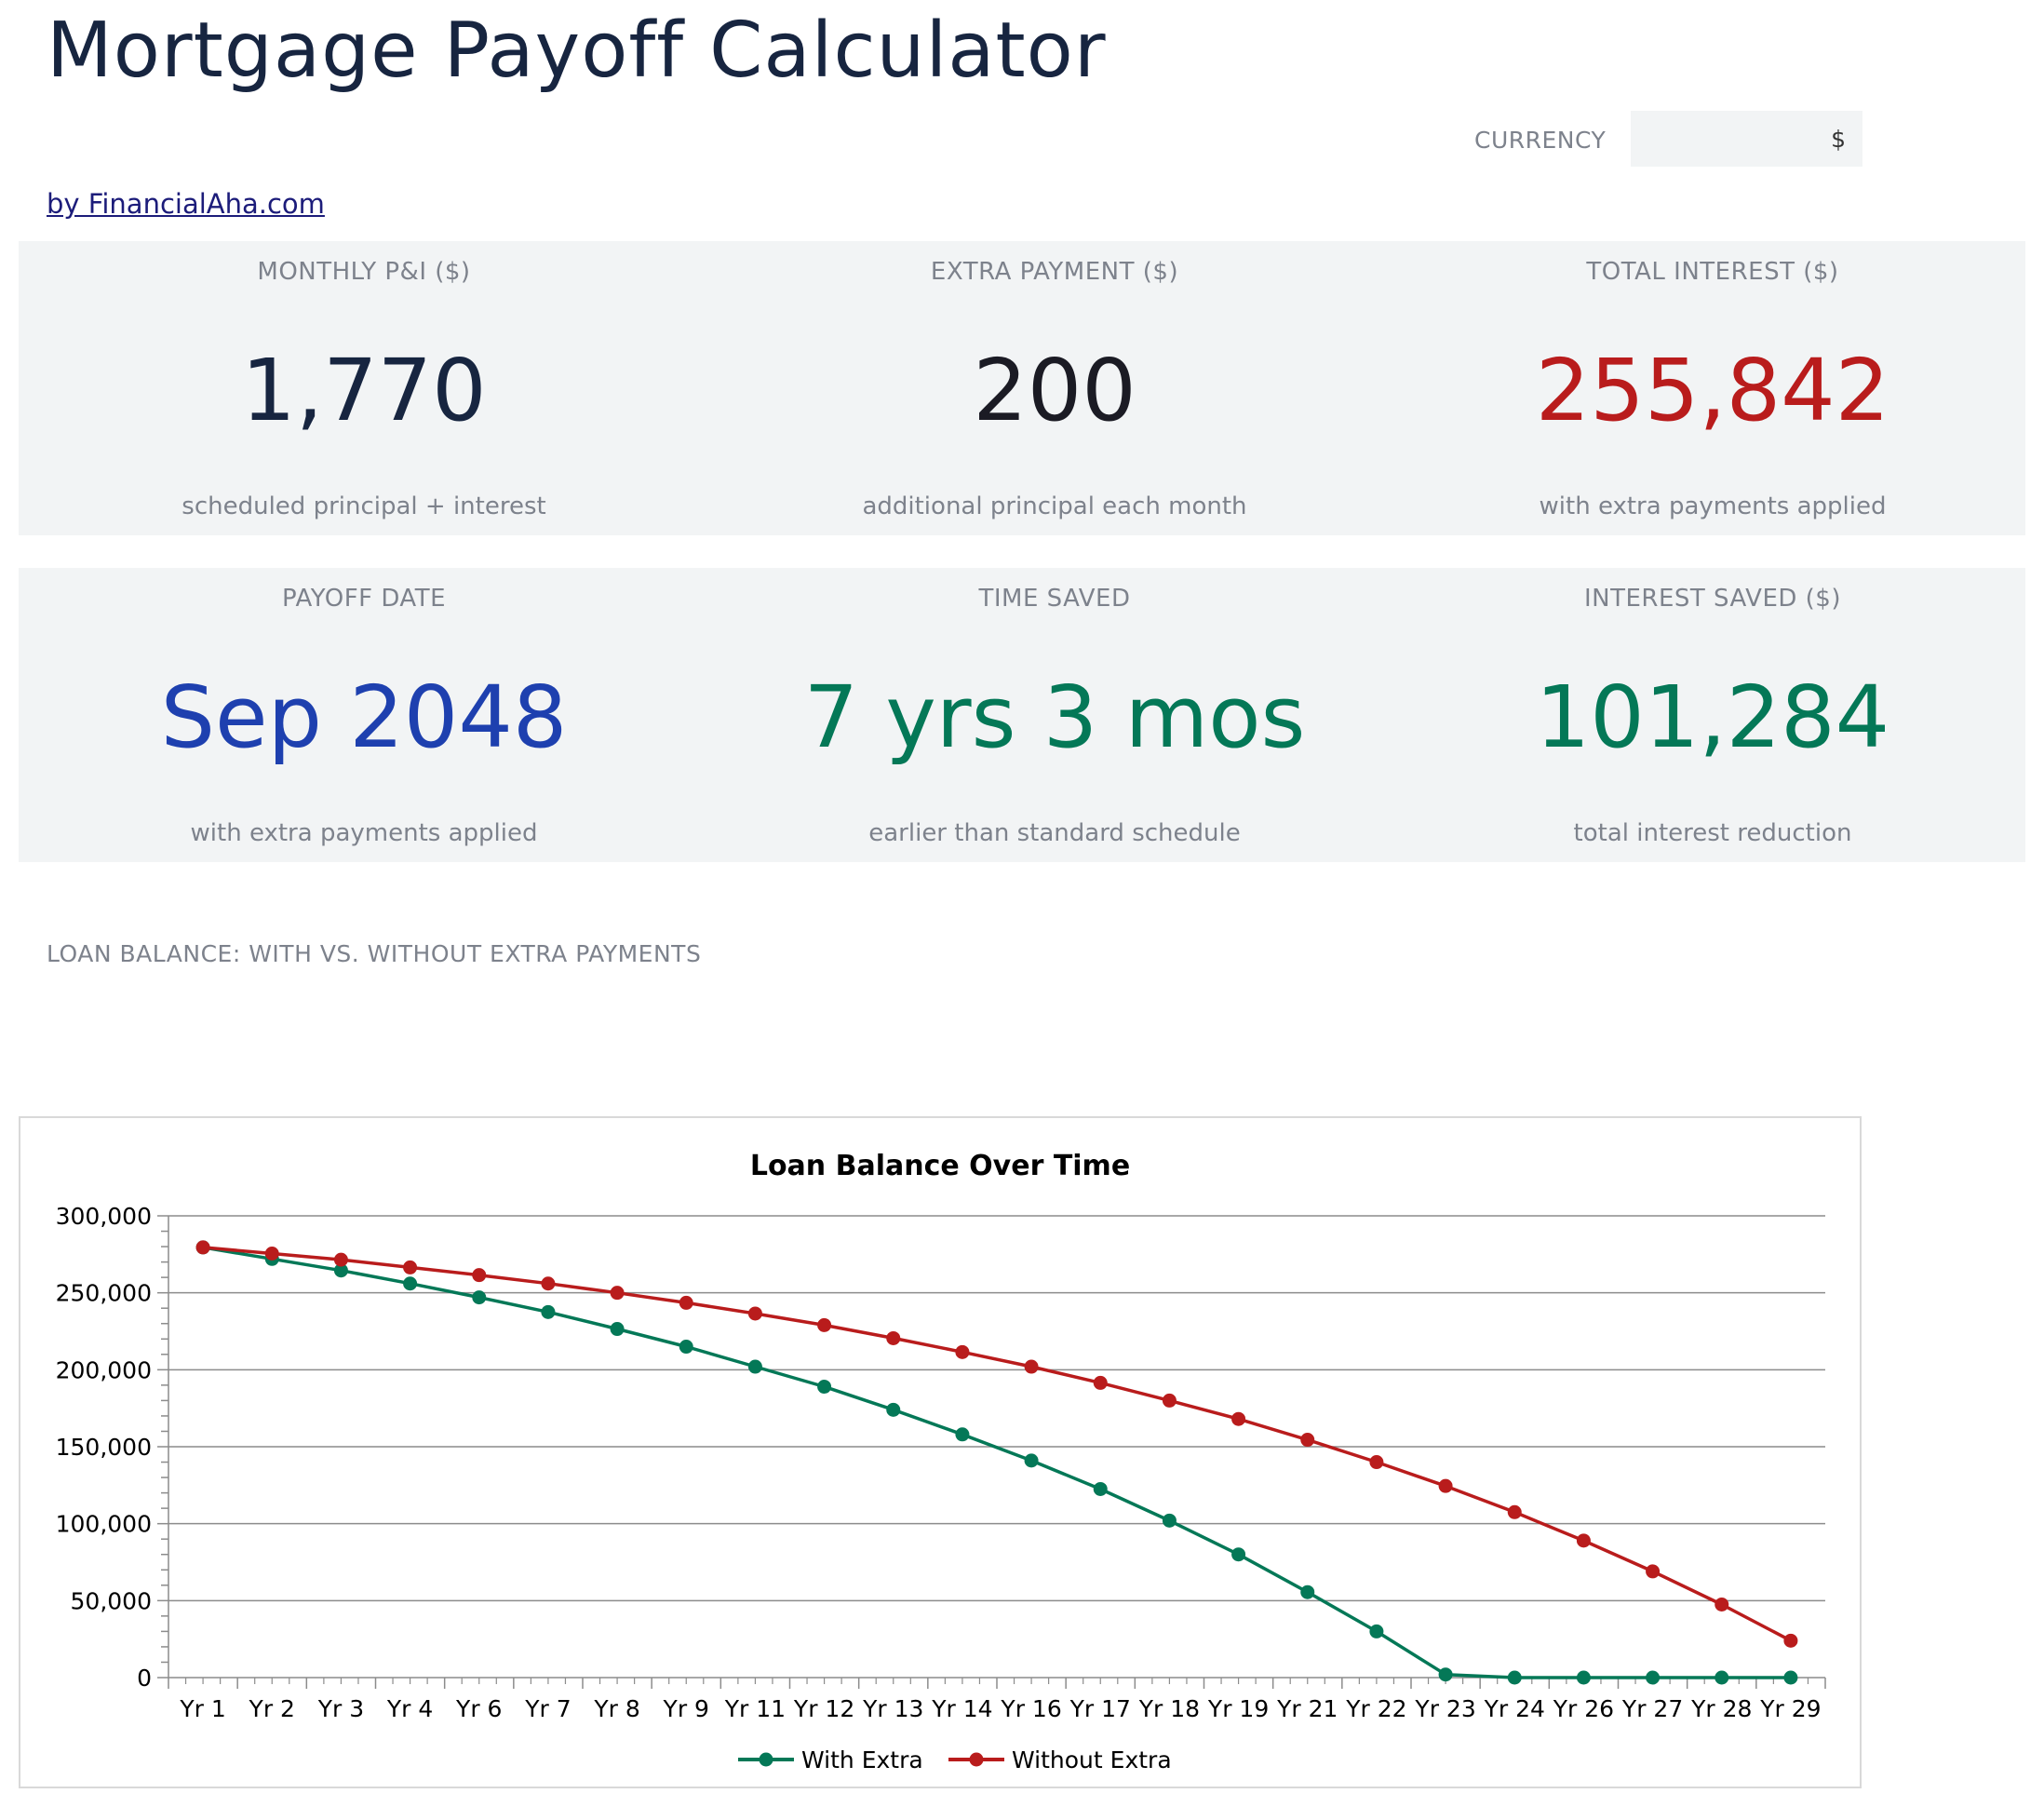  What do you see at coordinates (364, 717) in the screenshot?
I see `metric-value: Sep 2048` at bounding box center [364, 717].